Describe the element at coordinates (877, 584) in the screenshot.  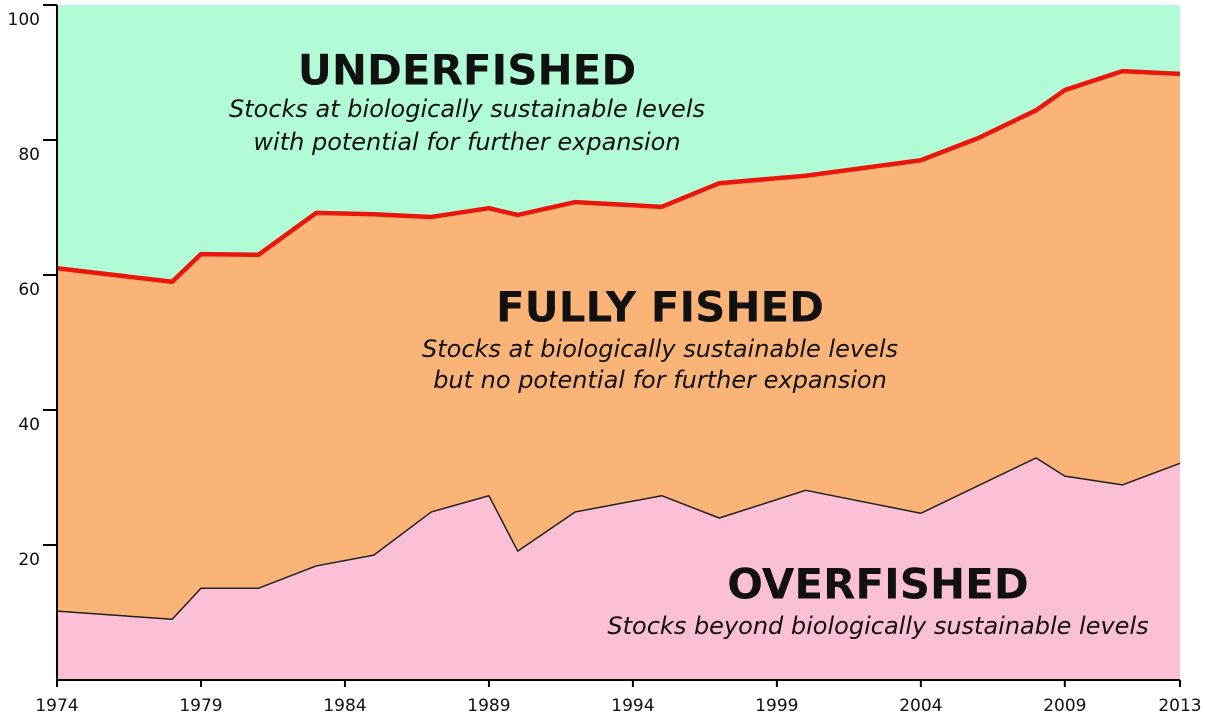
I see `annotation-title: OVERFISHED` at that location.